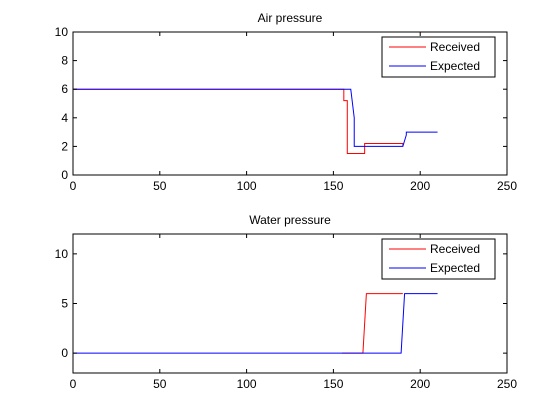 Image resolution: width=560 pixels, height=420 pixels. Describe the element at coordinates (420, 186) in the screenshot. I see `x-tick-label-air-pressure: 200` at that location.